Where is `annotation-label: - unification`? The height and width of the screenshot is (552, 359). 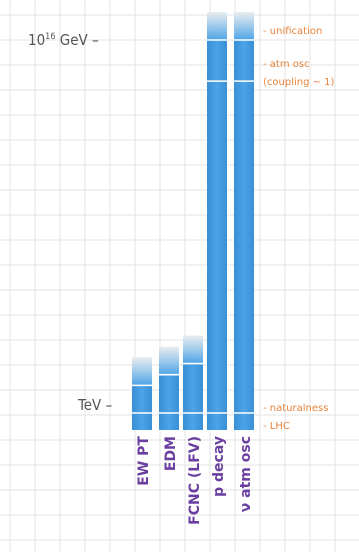
annotation-label: - unification is located at coordinates (292, 31).